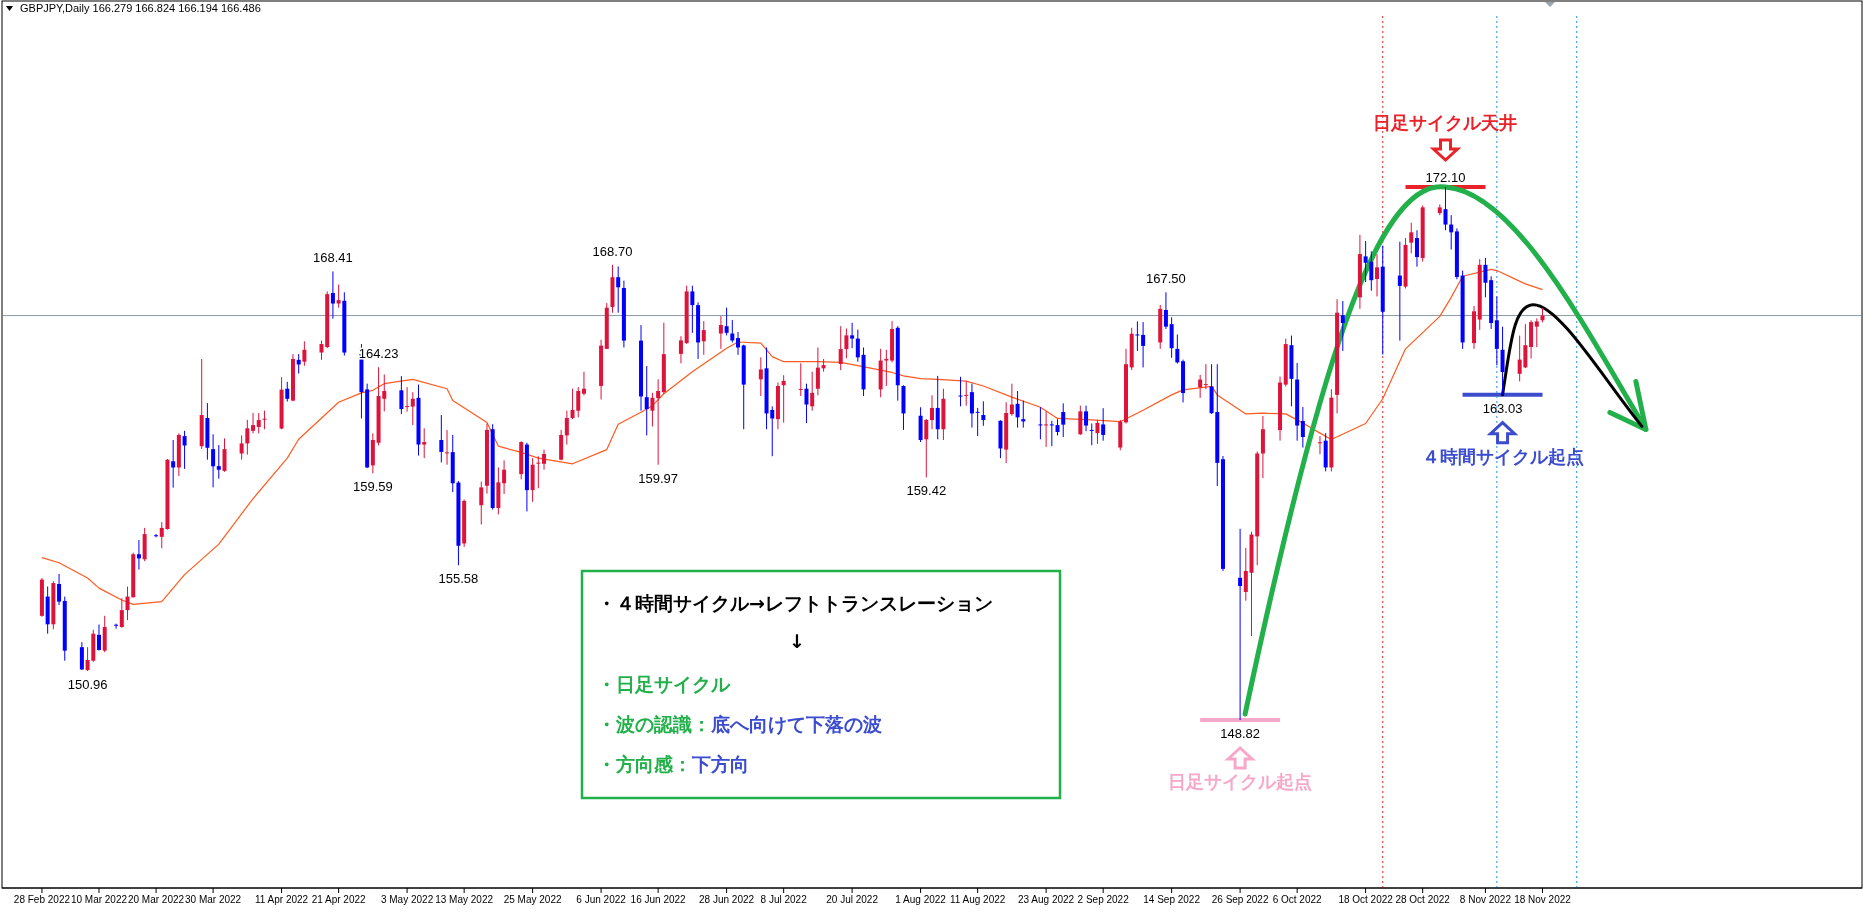  What do you see at coordinates (784, 899) in the screenshot?
I see `x-tick-label: 8 Jul 2022` at bounding box center [784, 899].